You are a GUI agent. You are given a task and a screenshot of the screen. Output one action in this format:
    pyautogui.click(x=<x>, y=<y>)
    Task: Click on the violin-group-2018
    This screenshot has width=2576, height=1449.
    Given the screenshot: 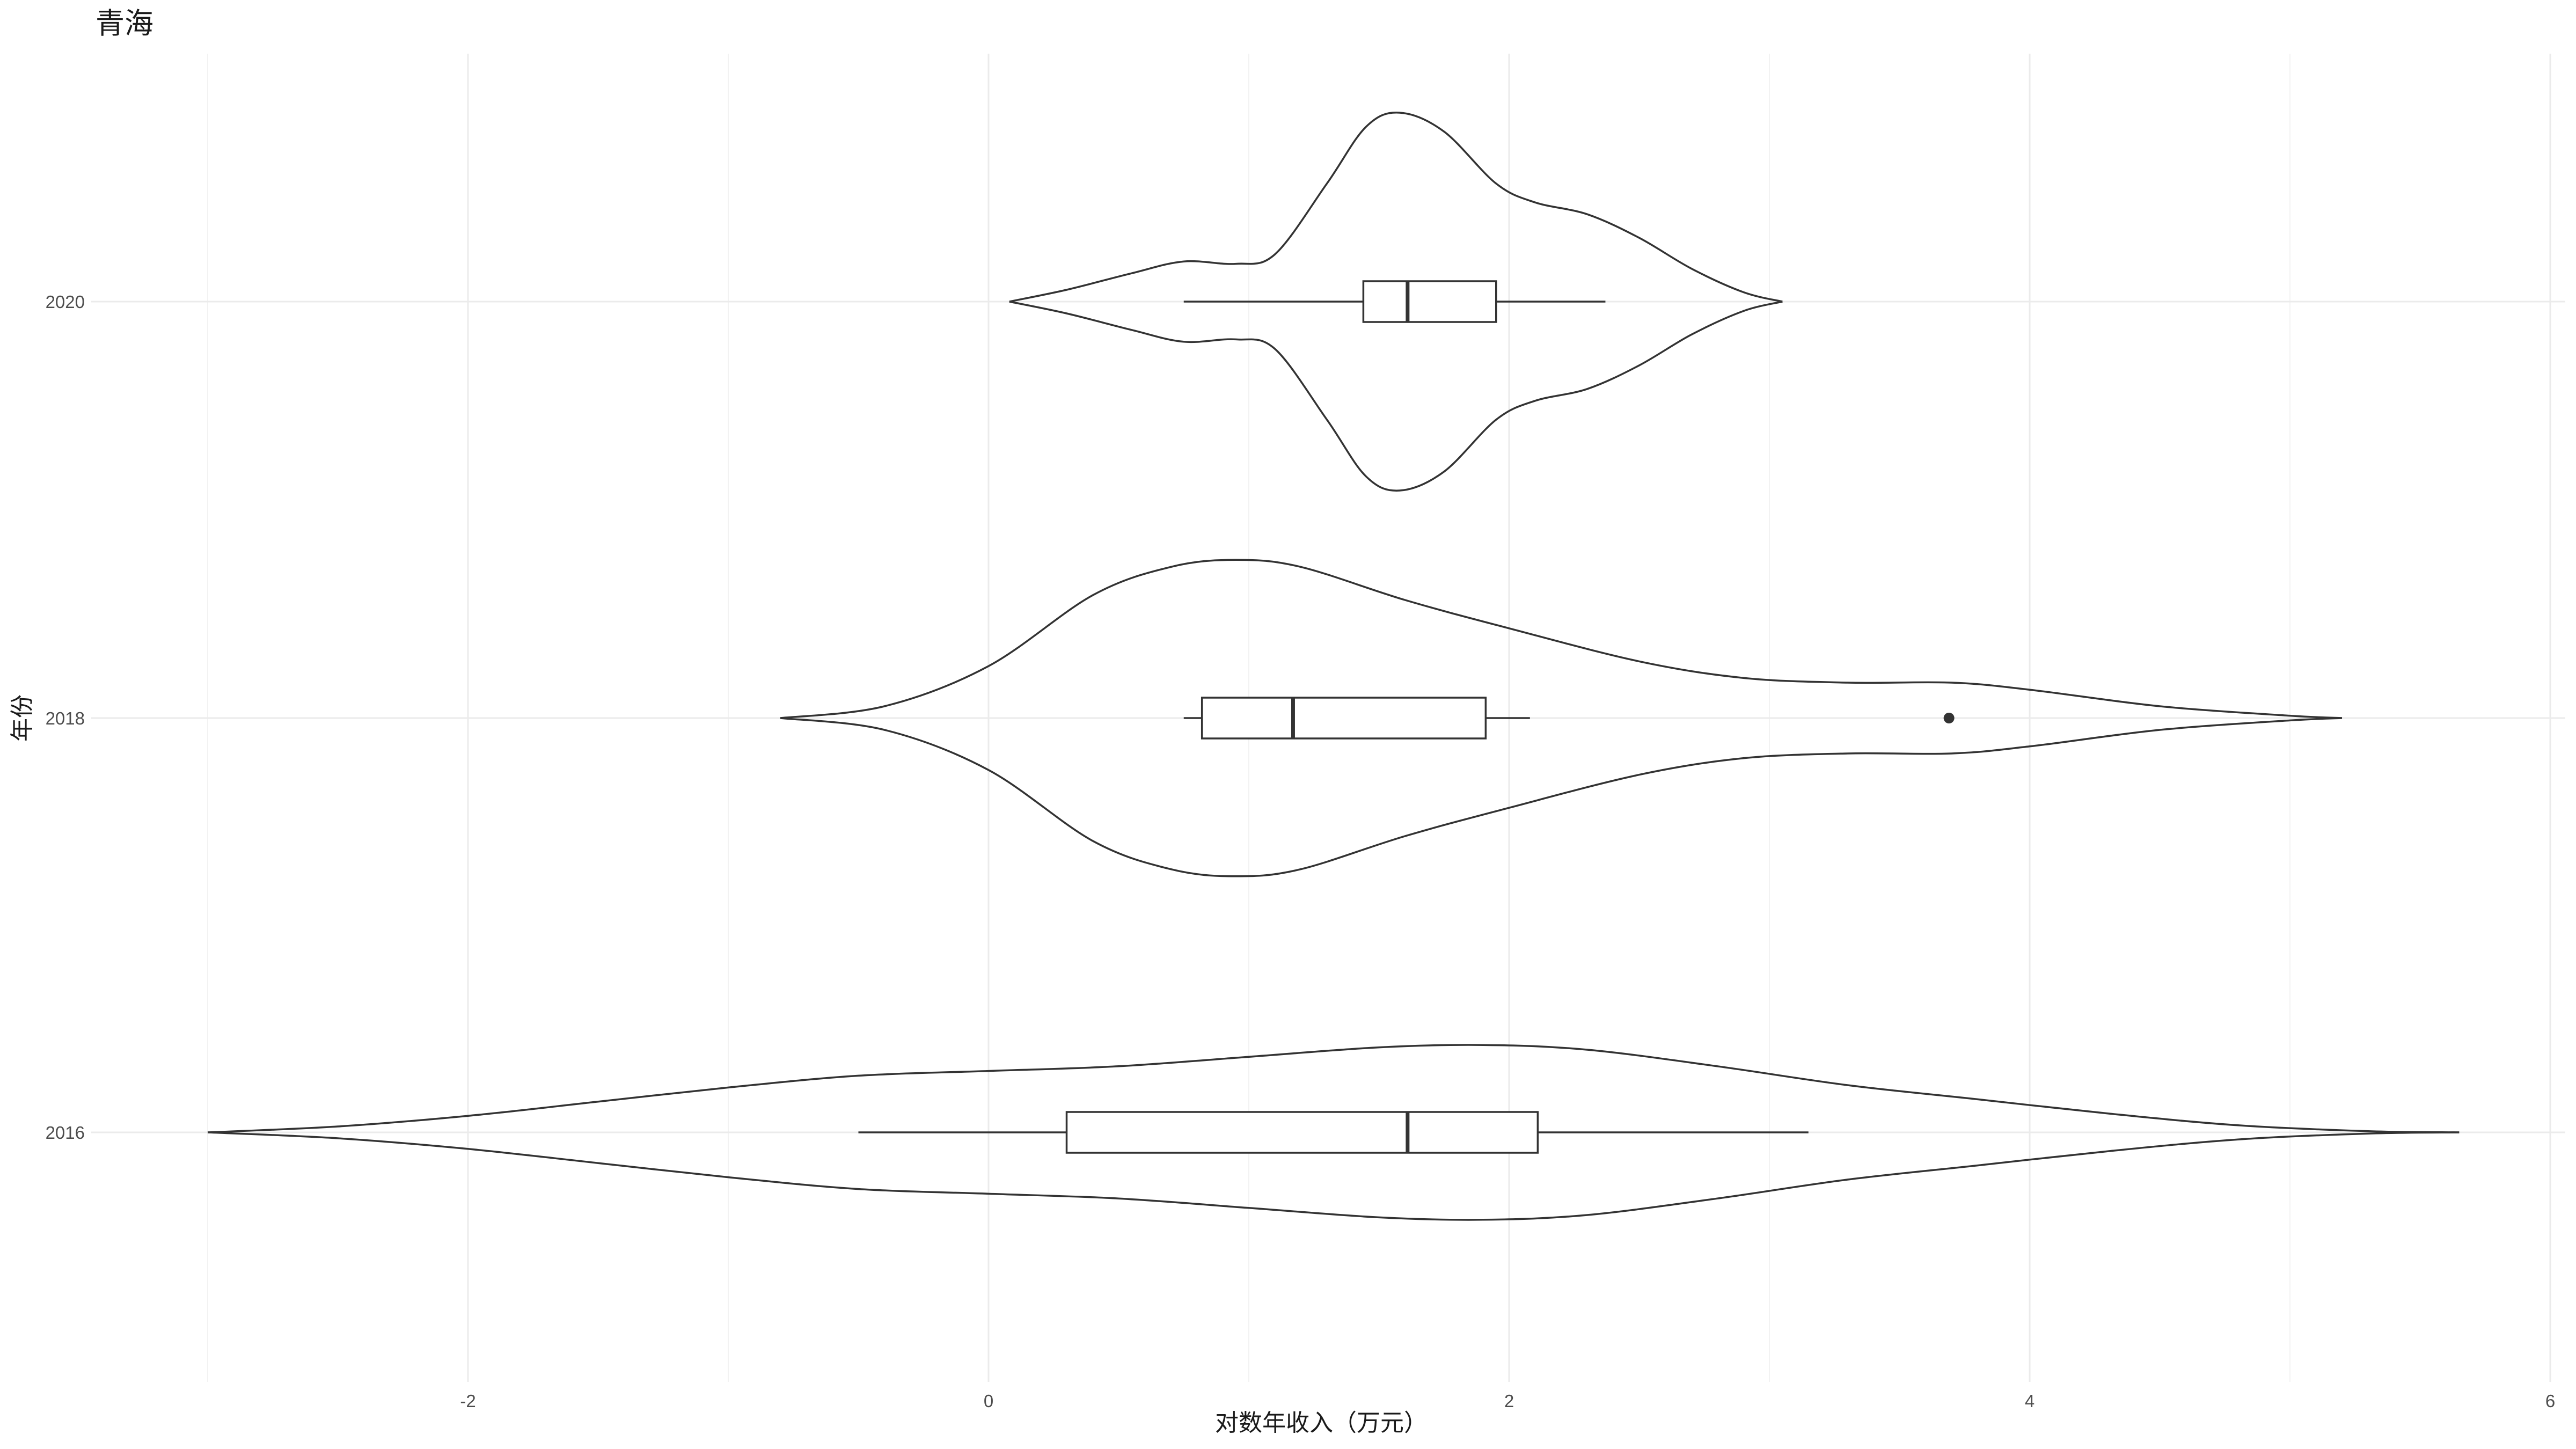 What is the action you would take?
    pyautogui.click(x=1561, y=718)
    